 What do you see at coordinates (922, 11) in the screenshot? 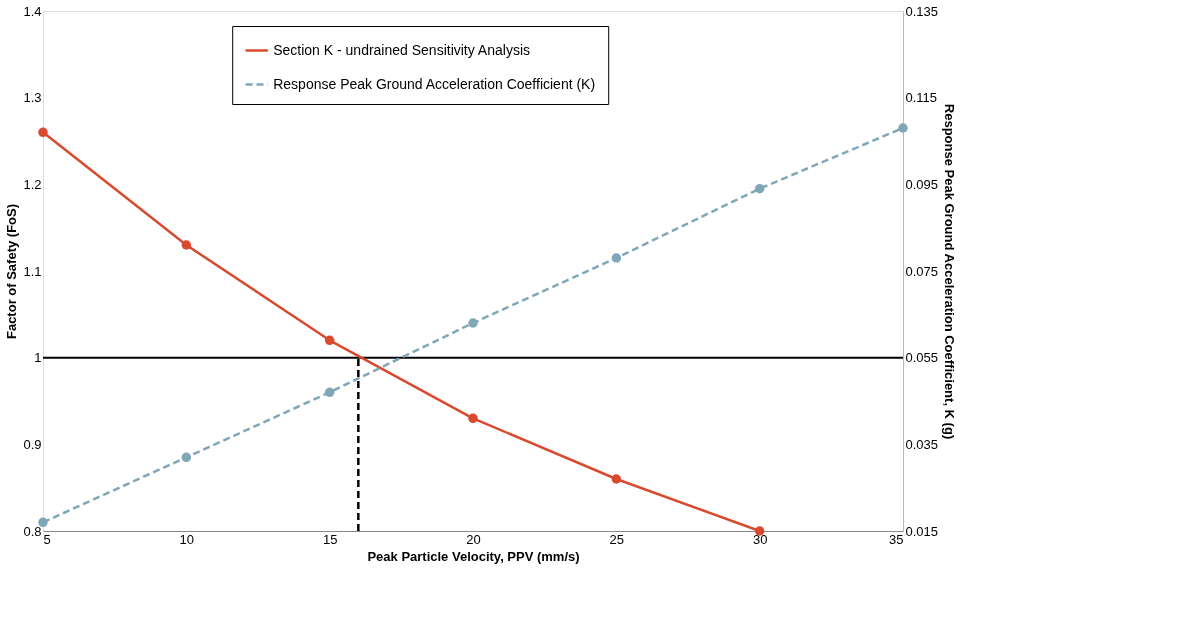
I see `y2-tick-label: 0.135` at bounding box center [922, 11].